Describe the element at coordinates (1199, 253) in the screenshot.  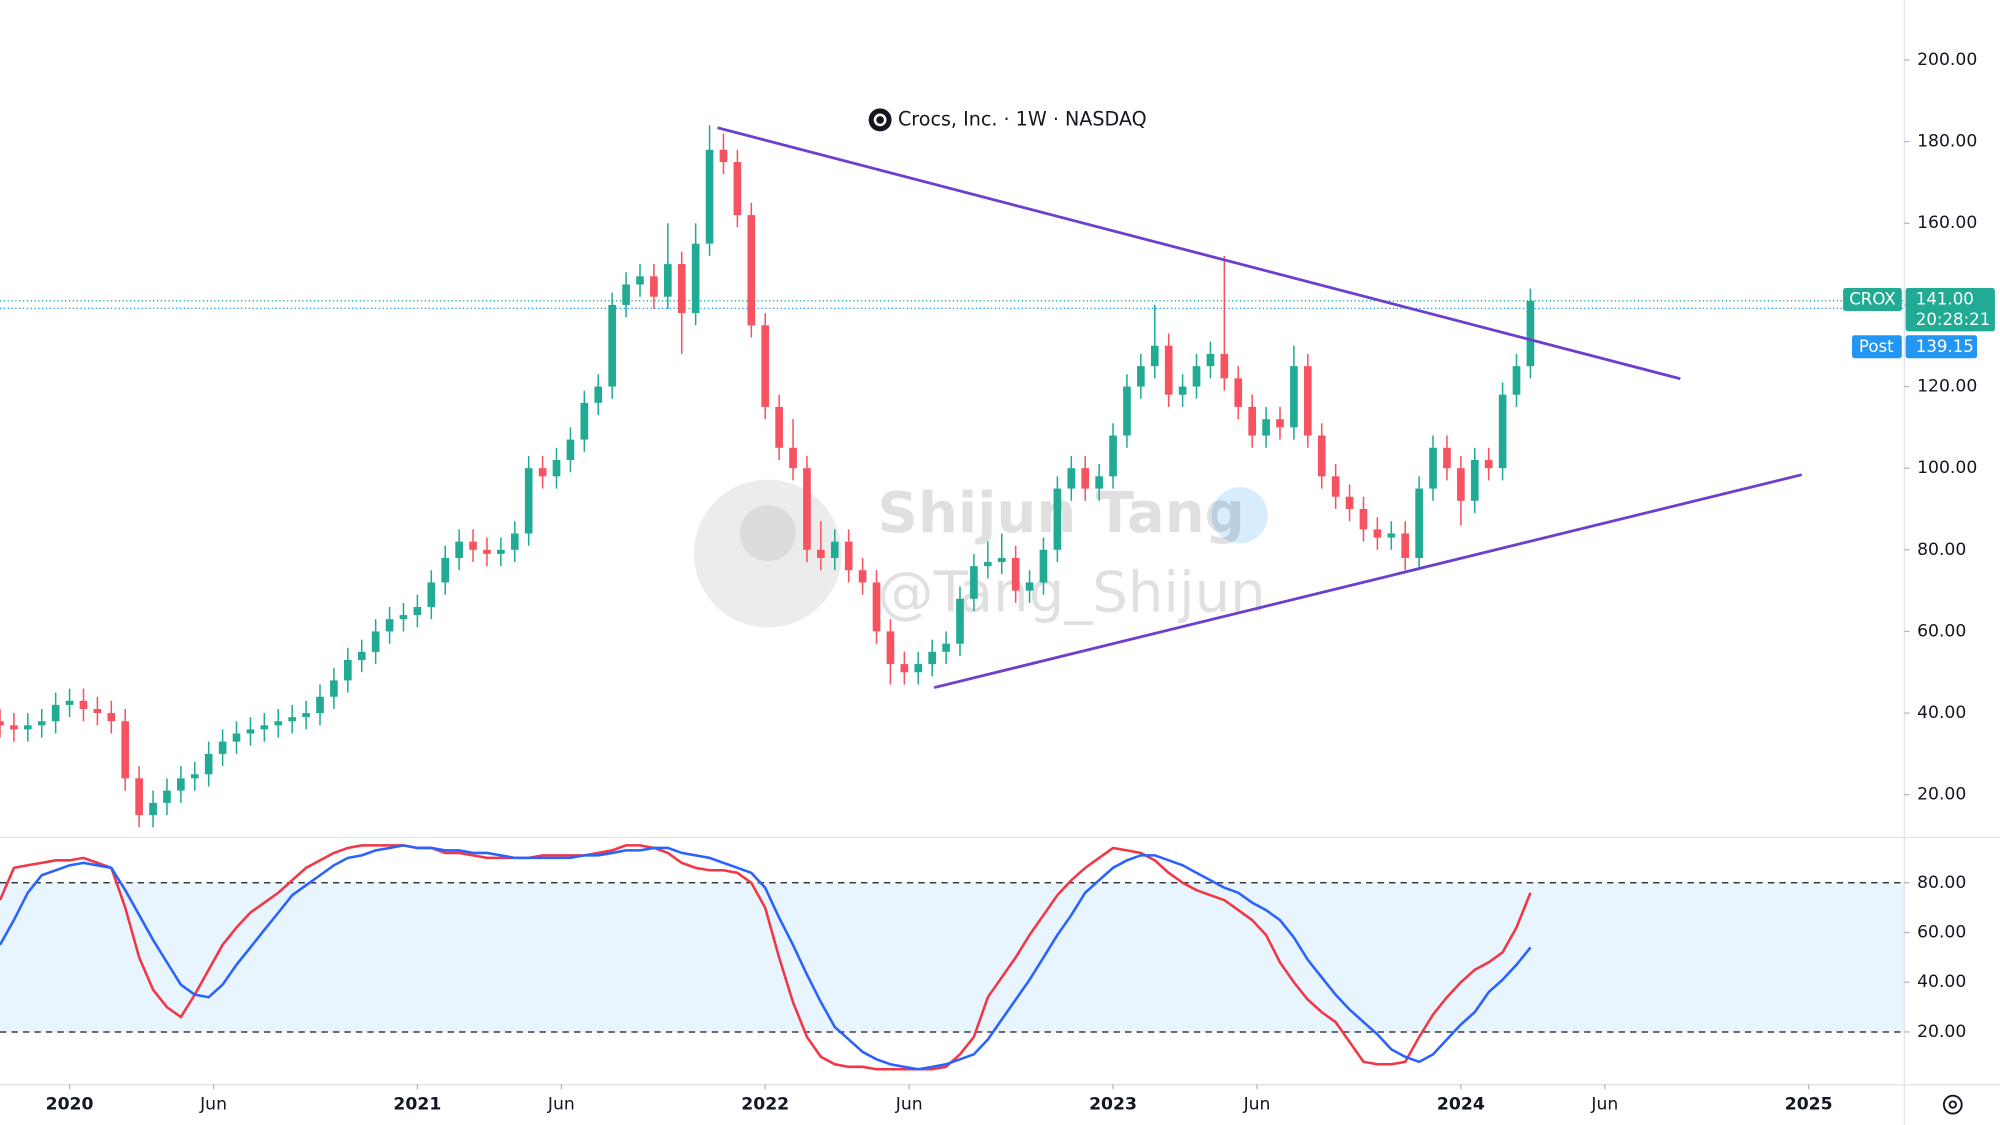
I see `trend-line` at that location.